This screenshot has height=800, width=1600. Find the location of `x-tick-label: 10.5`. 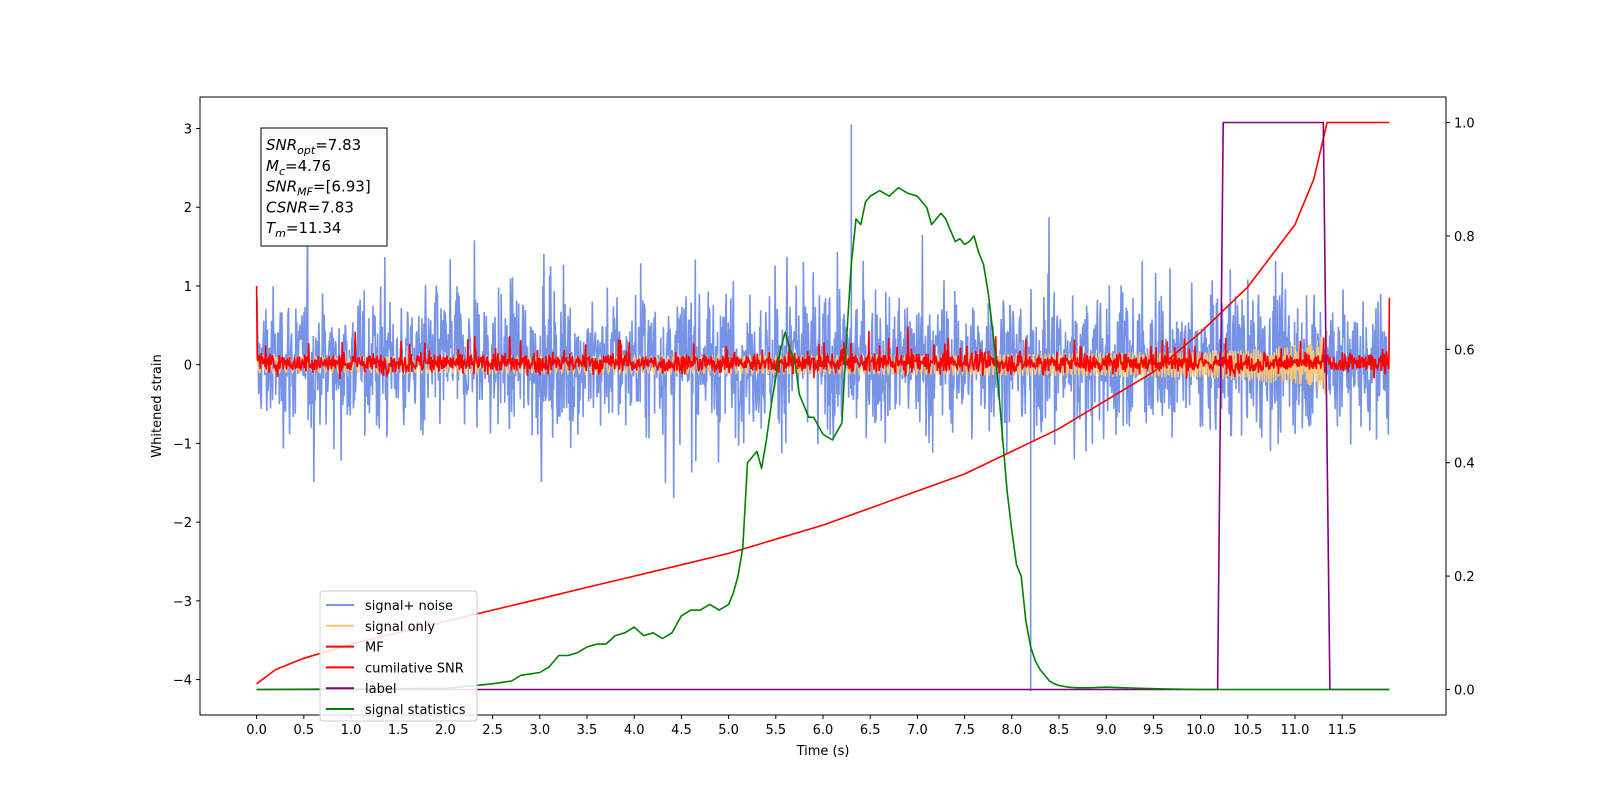

x-tick-label: 10.5 is located at coordinates (1247, 730).